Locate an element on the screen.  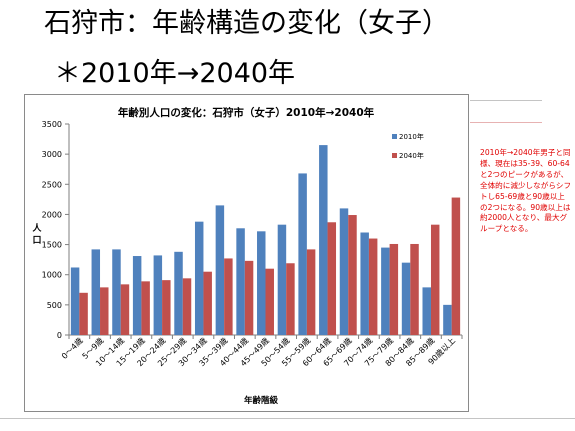
y-tick-label: 3500 is located at coordinates (52, 124).